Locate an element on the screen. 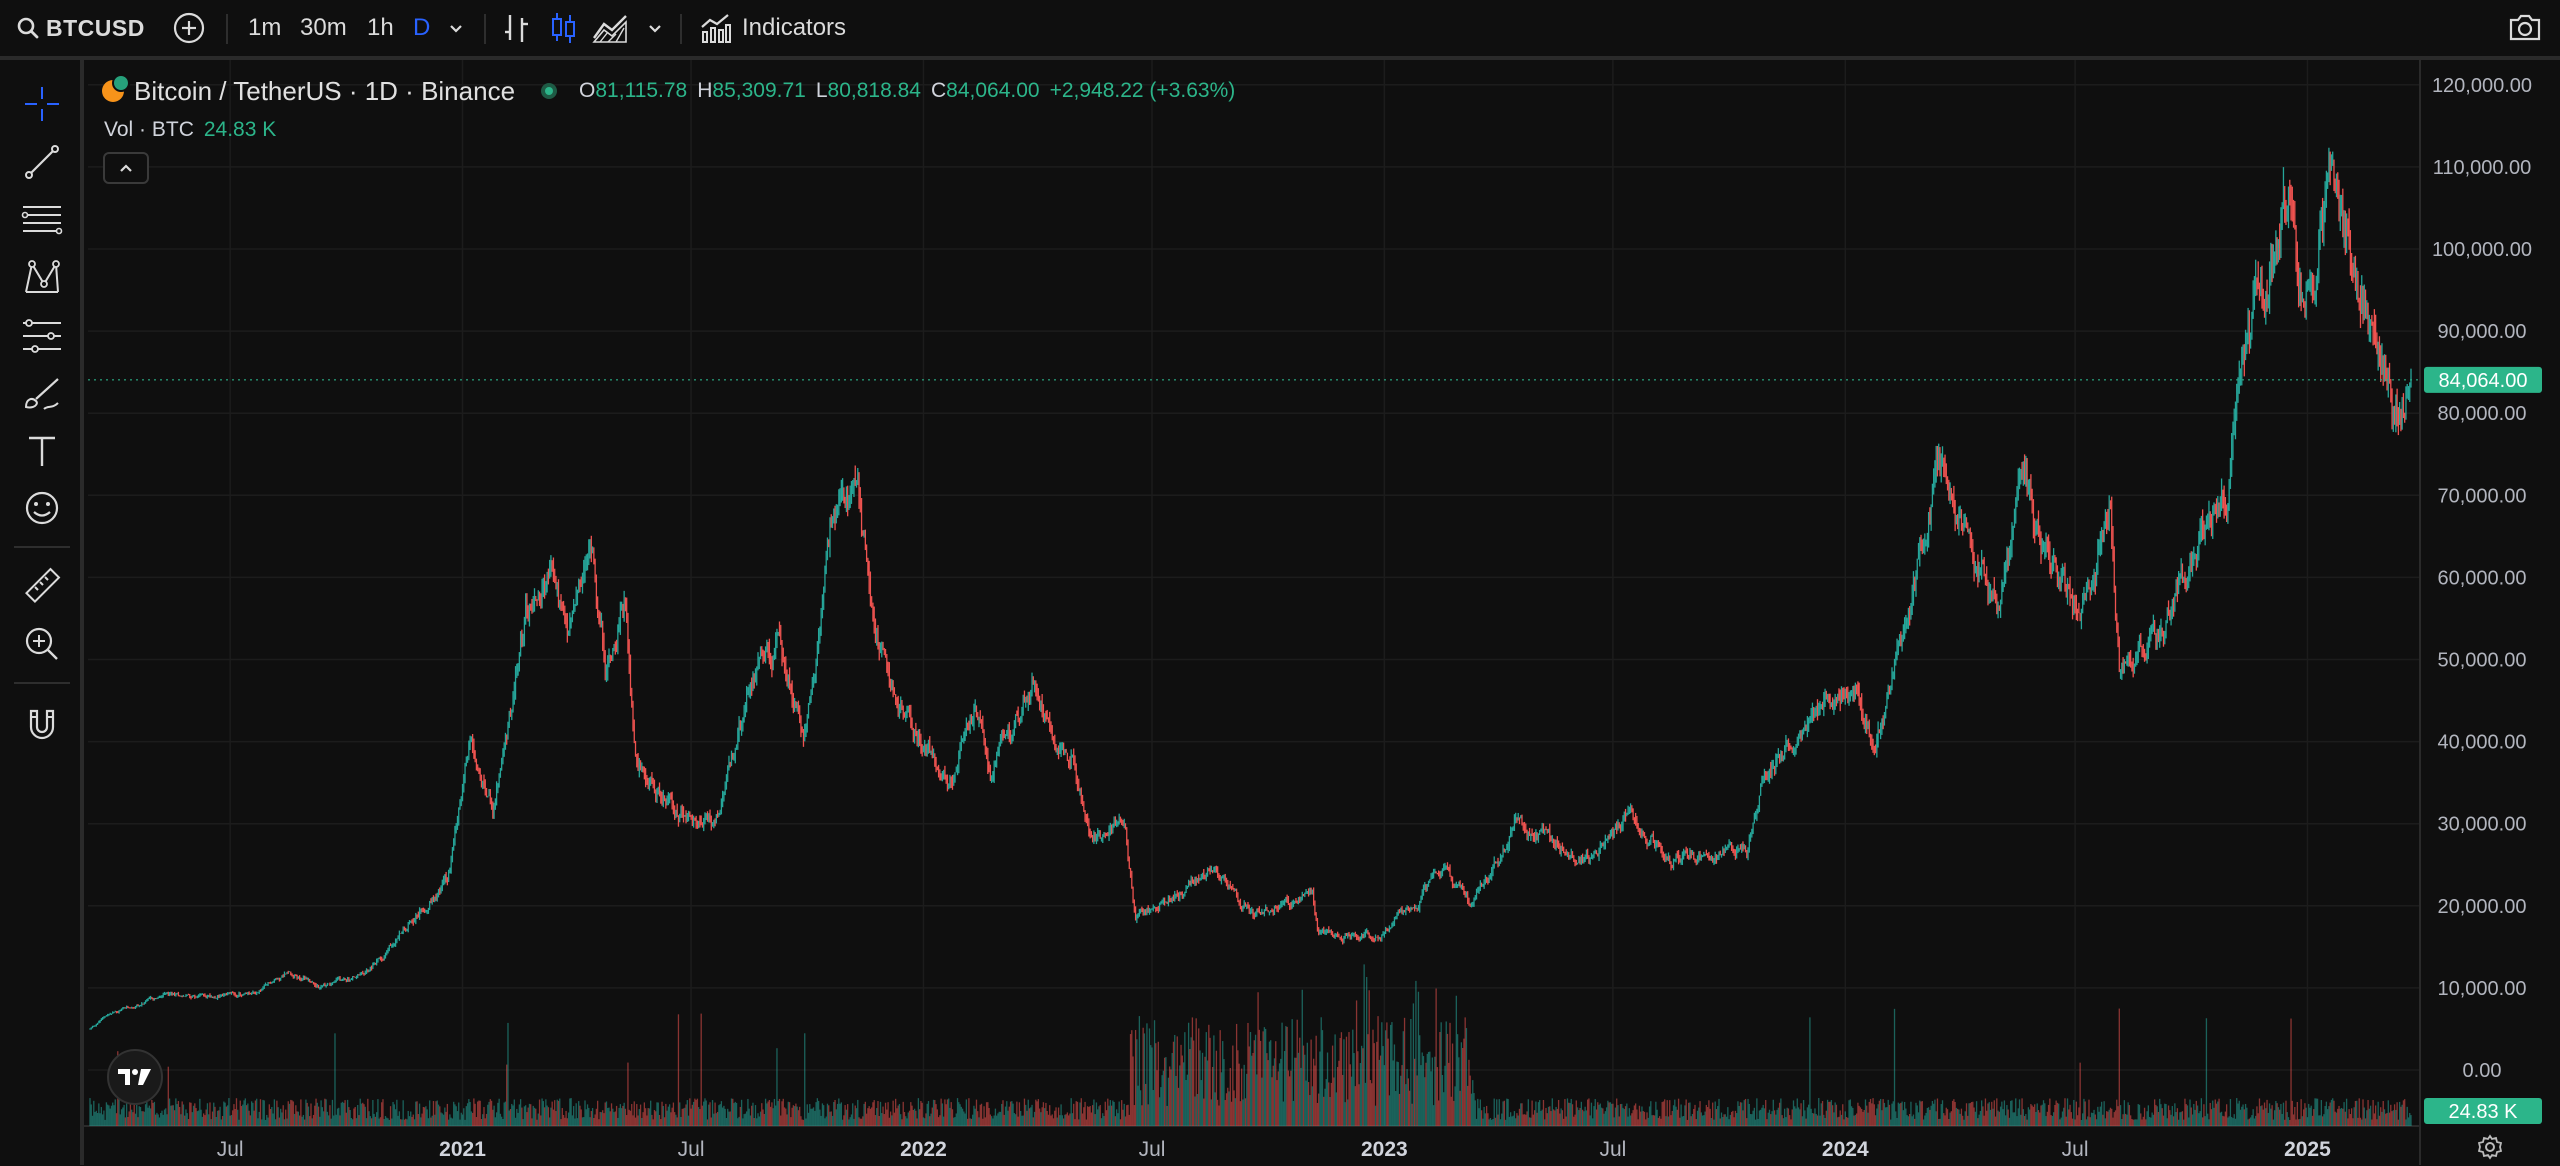  fib-tool is located at coordinates (42, 220).